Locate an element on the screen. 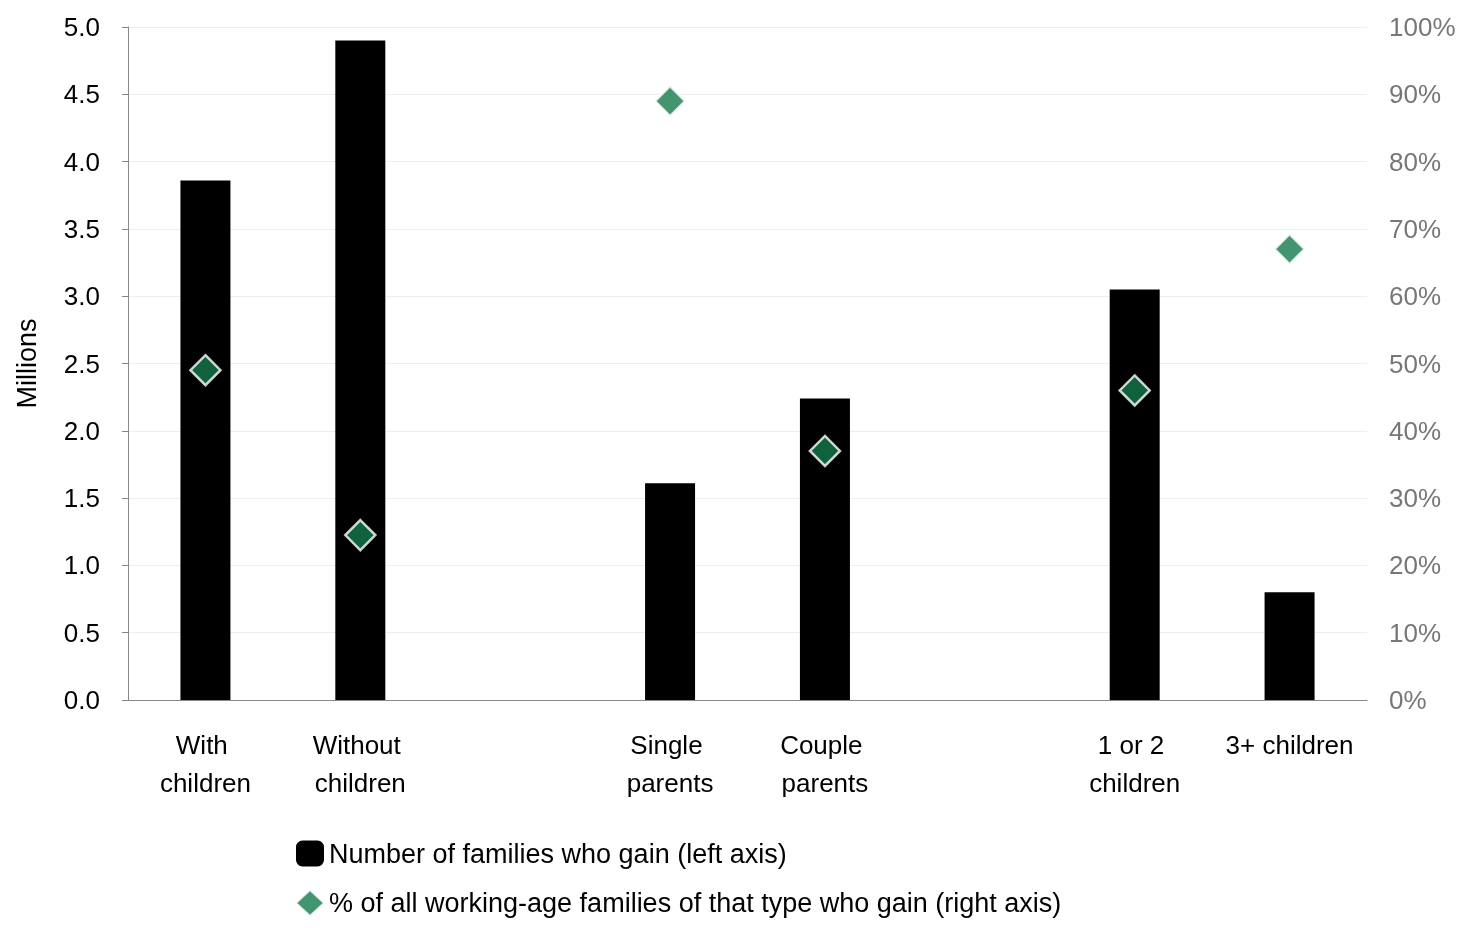  x-tick-label: 3+ children is located at coordinates (1289, 745).